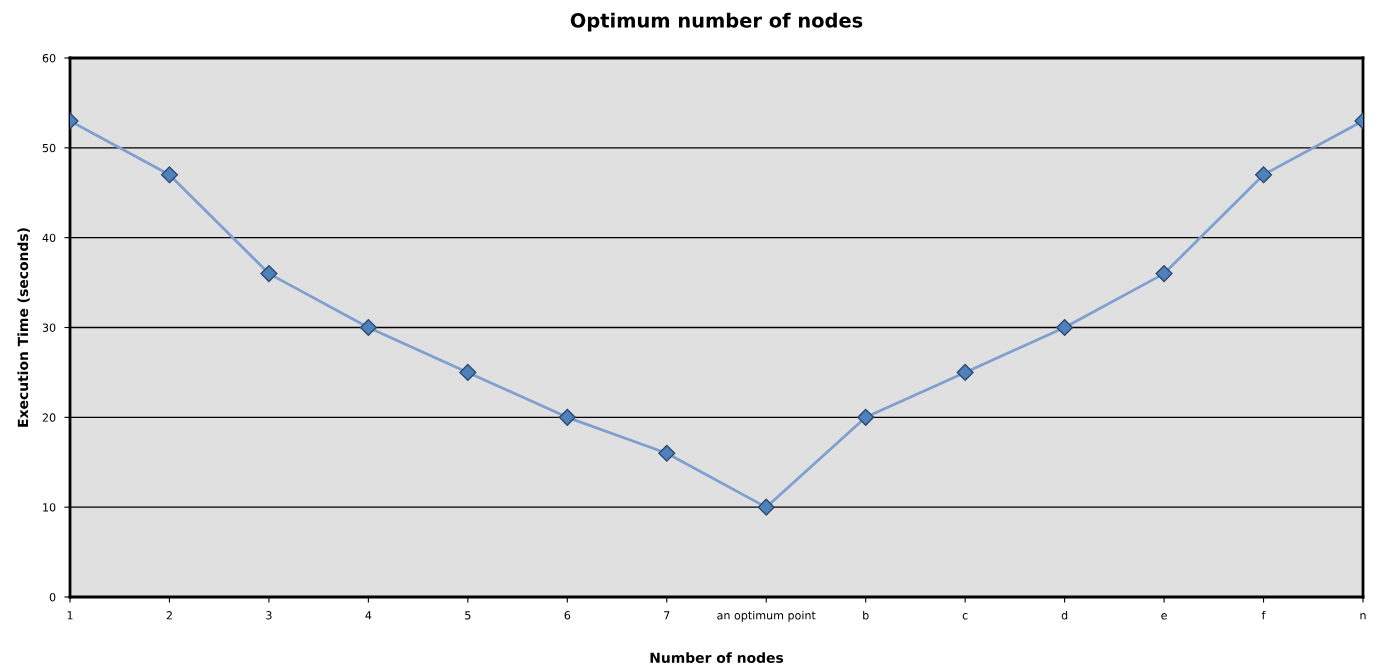 This screenshot has width=1380, height=664. I want to click on x-tick-label: 6, so click(567, 615).